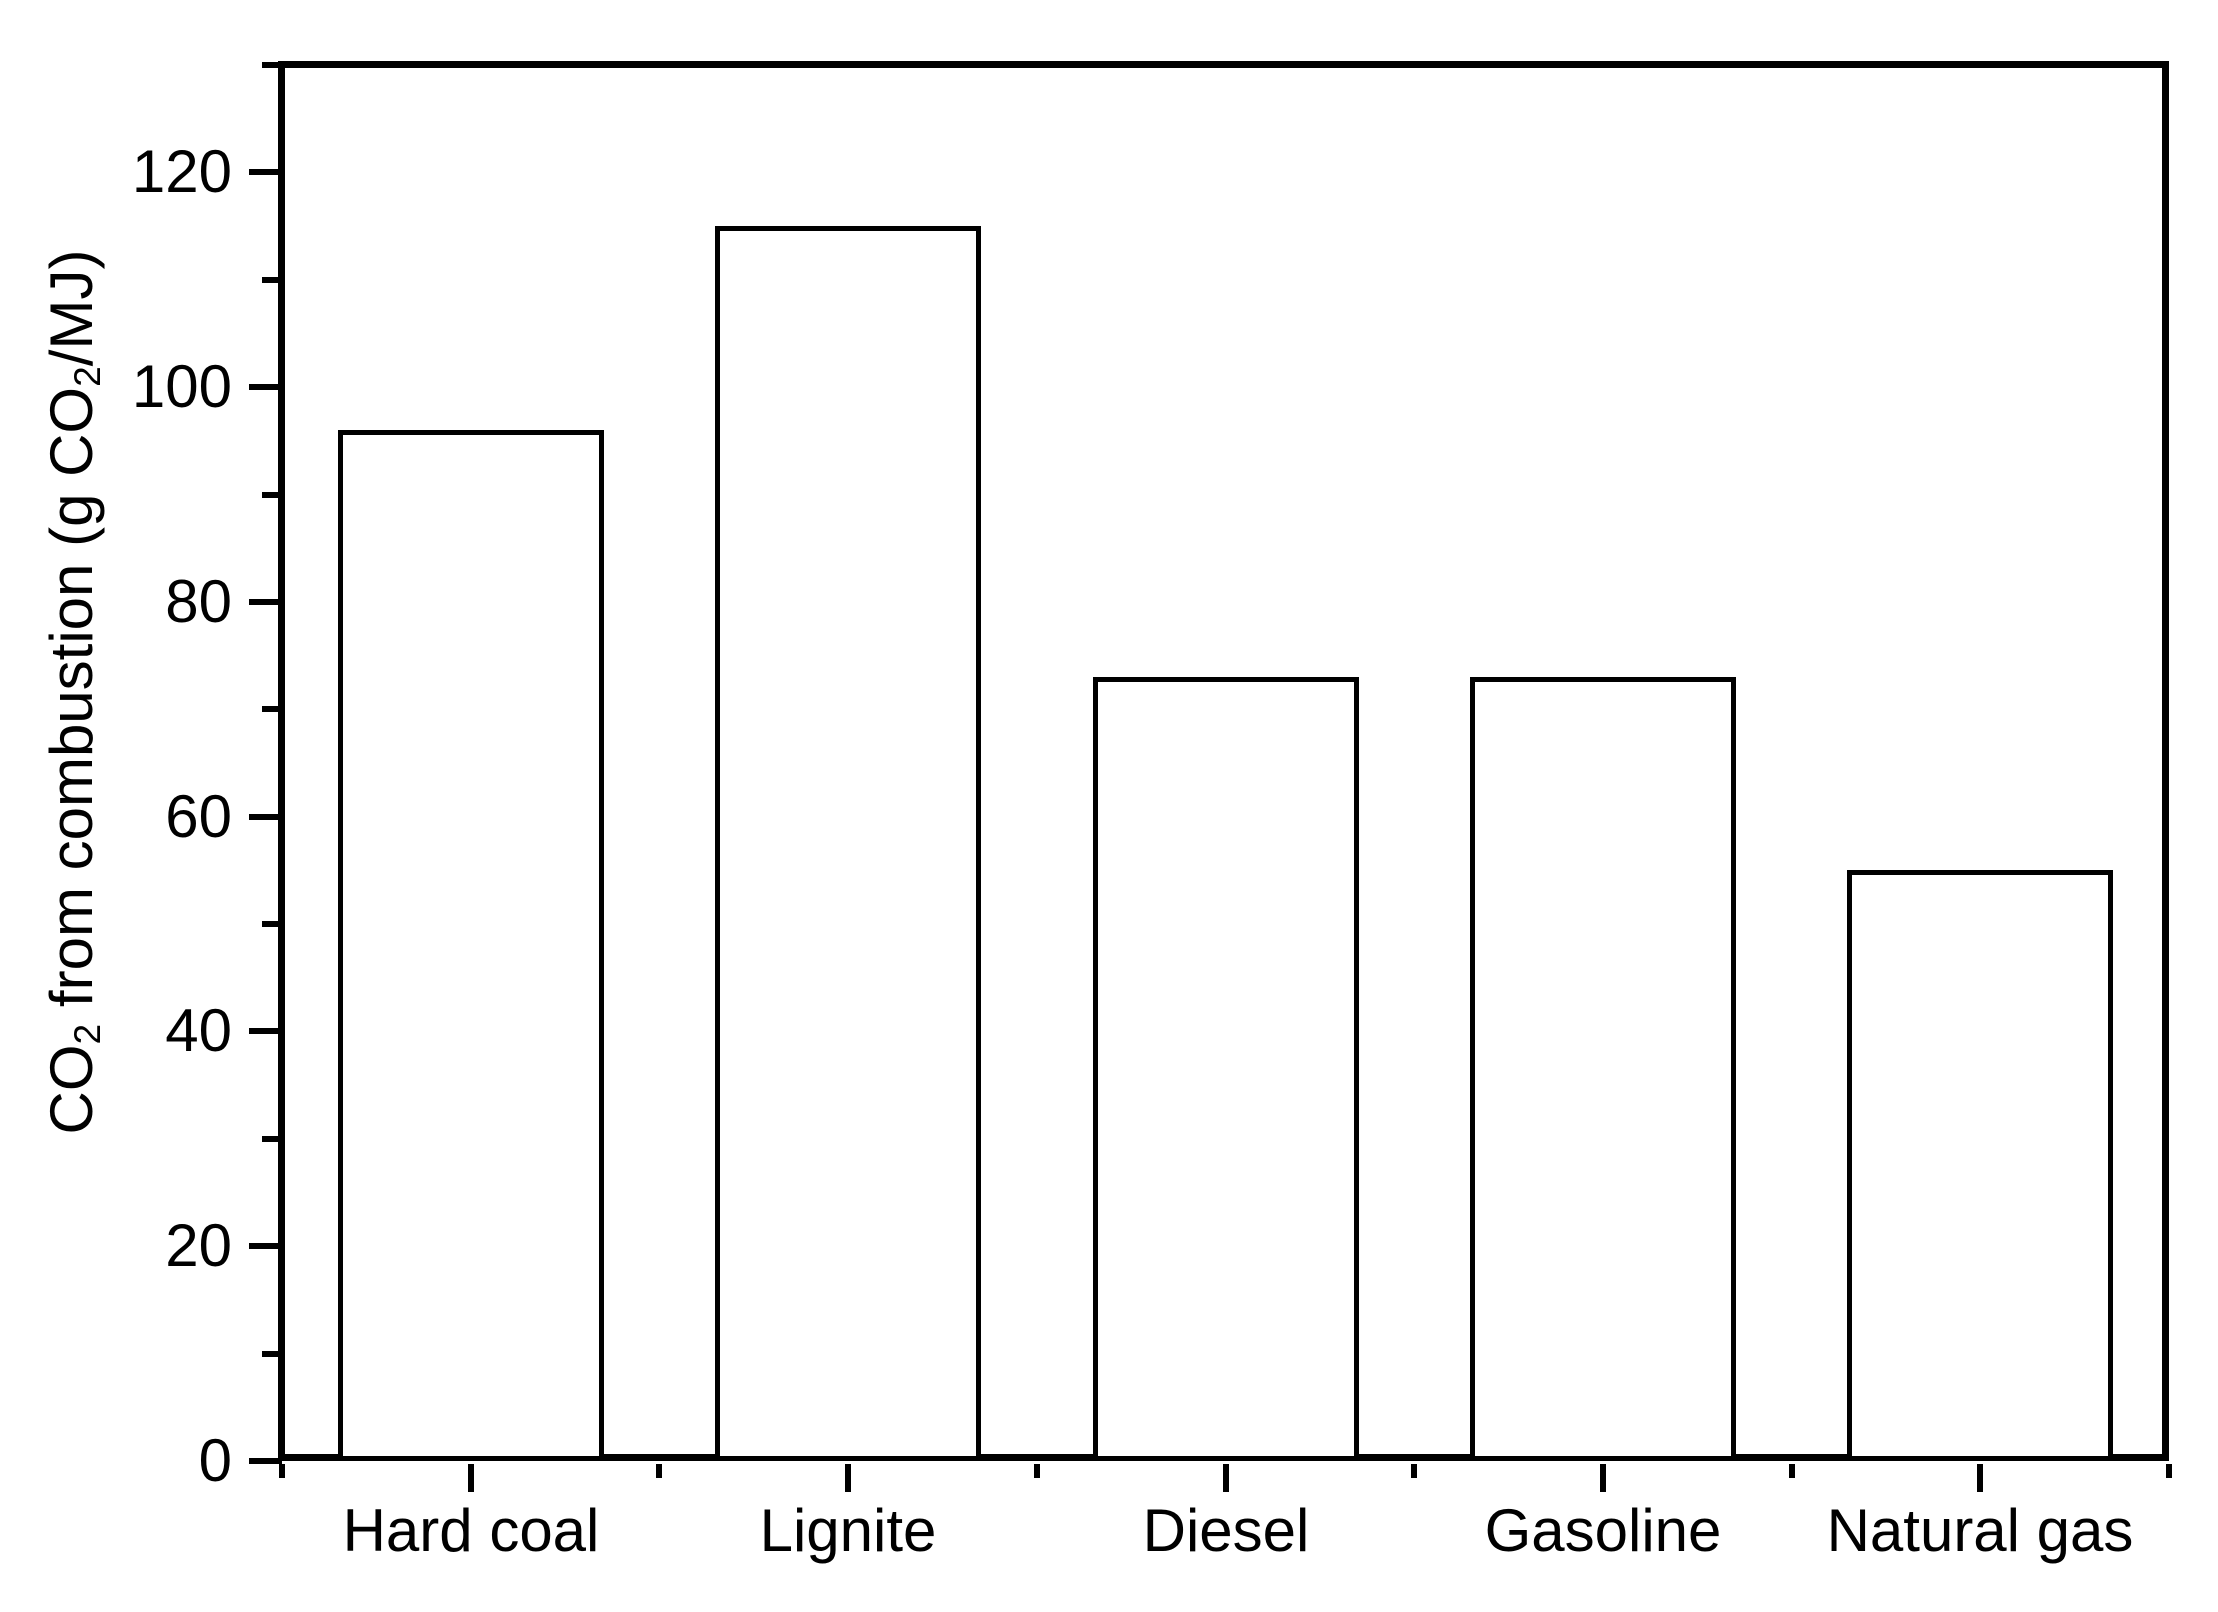  What do you see at coordinates (198, 1030) in the screenshot?
I see `y-tick-label-40: 40` at bounding box center [198, 1030].